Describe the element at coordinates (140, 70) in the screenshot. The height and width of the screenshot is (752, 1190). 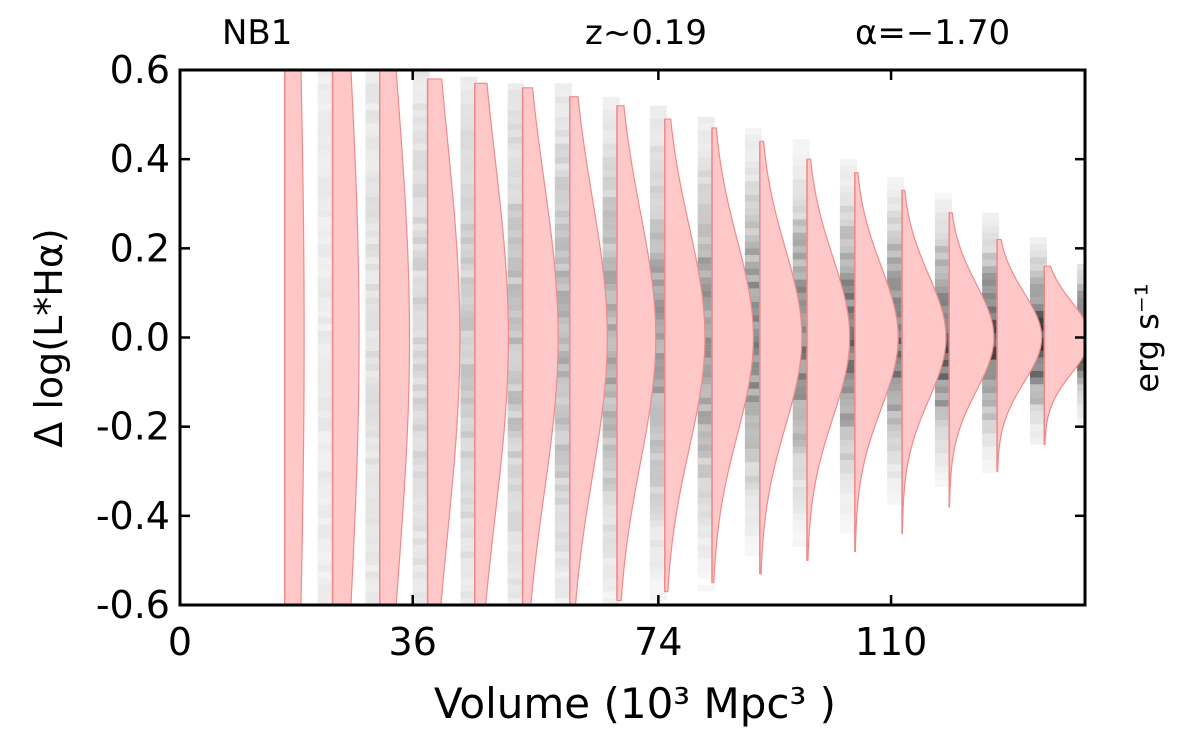
I see `y-tick-label: 0.6` at that location.